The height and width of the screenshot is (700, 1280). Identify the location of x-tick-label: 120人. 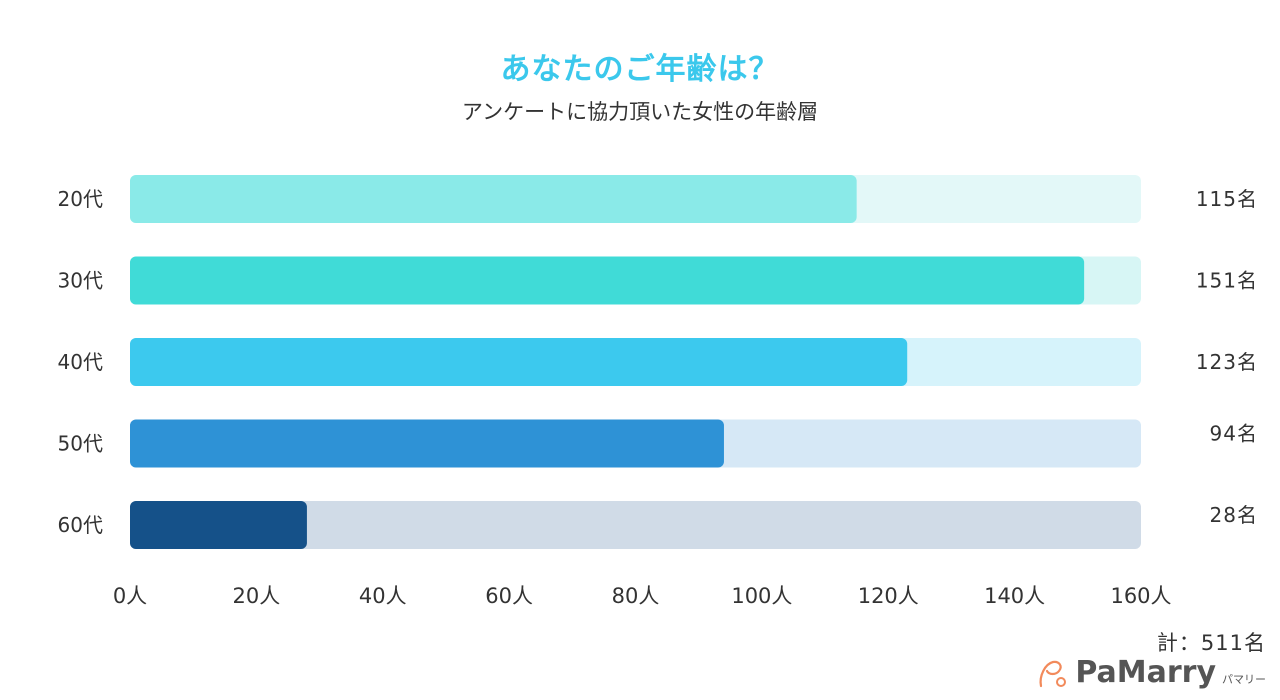
(888, 596).